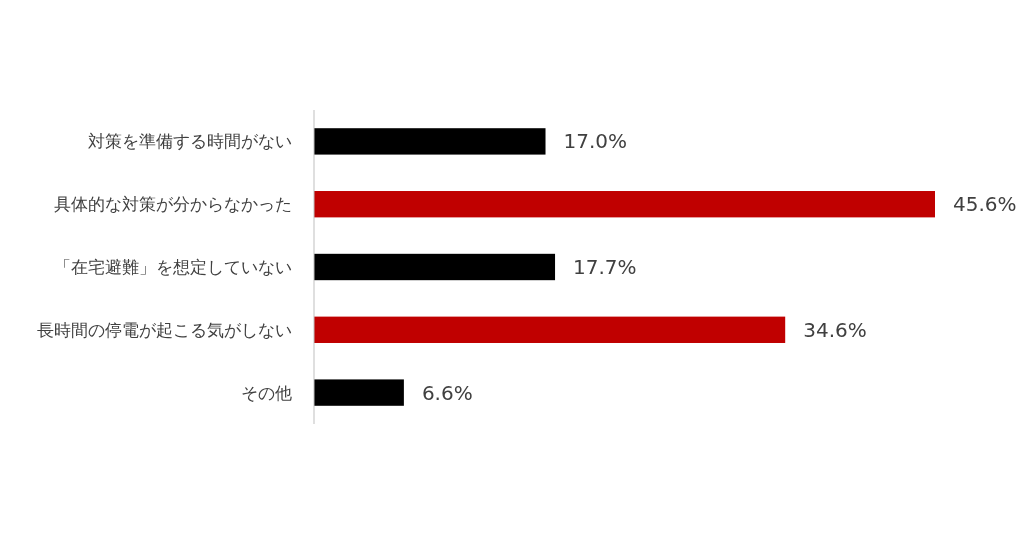 The image size is (1024, 536). What do you see at coordinates (173, 267) in the screenshot?
I see `y-tick-label: 「在宅避難」を想定していない` at bounding box center [173, 267].